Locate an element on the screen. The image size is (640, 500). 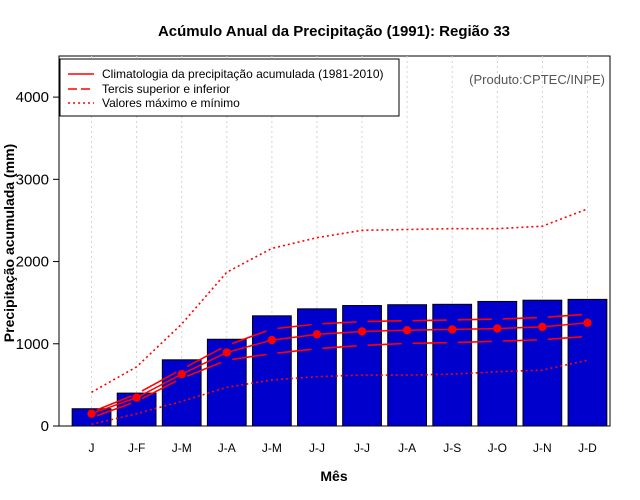
legend-box is located at coordinates (229, 87).